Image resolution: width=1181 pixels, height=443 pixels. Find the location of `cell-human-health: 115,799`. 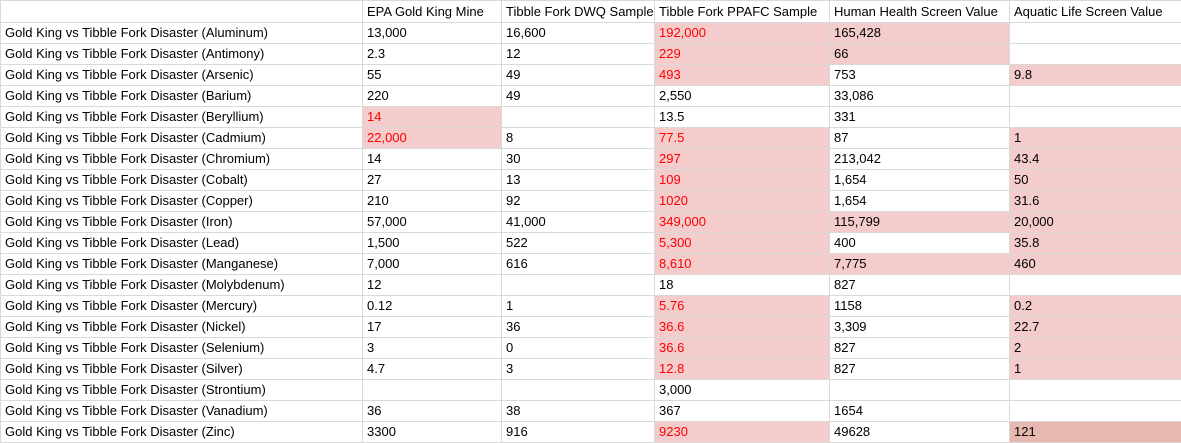

cell-human-health: 115,799 is located at coordinates (920, 222).